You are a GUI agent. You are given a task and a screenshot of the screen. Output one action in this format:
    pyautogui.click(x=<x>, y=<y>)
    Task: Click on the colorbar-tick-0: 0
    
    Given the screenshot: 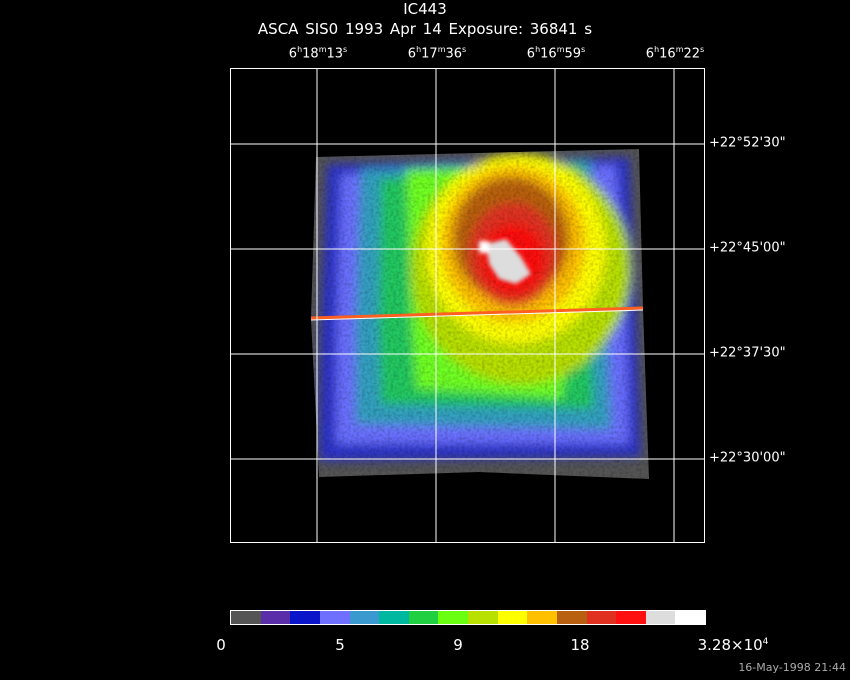 What is the action you would take?
    pyautogui.click(x=221, y=645)
    